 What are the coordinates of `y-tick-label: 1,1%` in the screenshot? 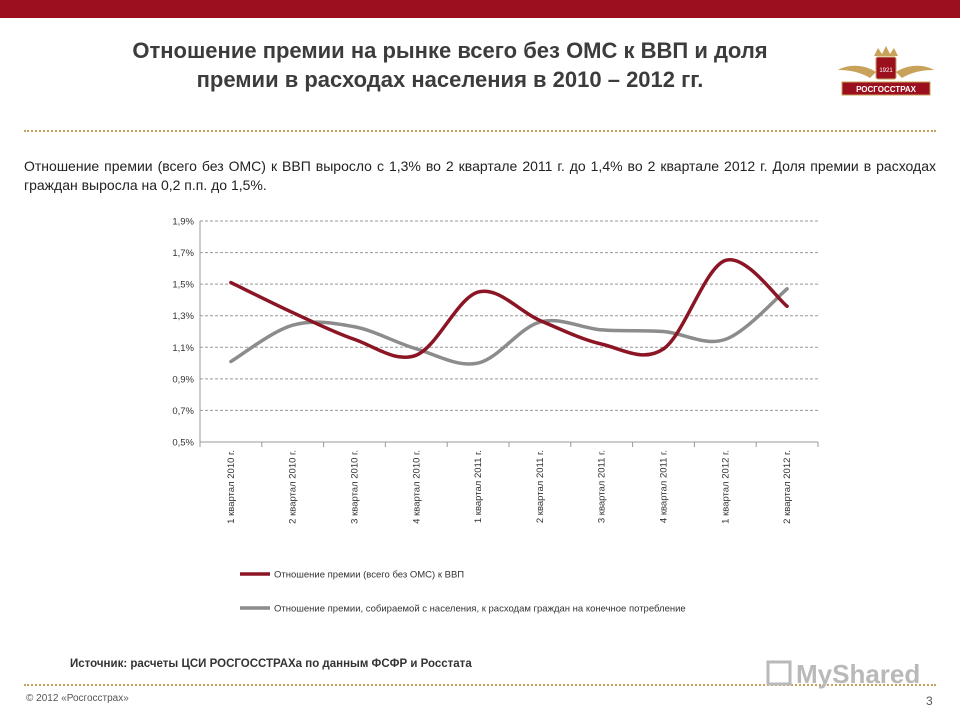 It's located at (183, 348).